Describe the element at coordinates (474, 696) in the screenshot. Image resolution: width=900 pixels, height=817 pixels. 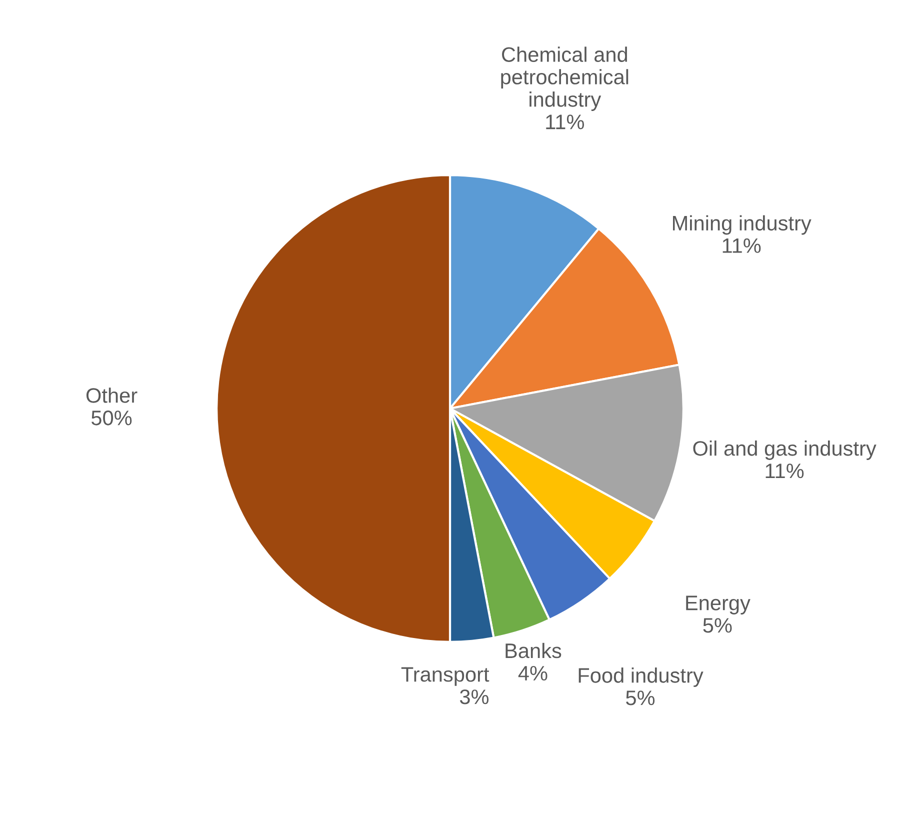
I see `data-label: 3%` at that location.